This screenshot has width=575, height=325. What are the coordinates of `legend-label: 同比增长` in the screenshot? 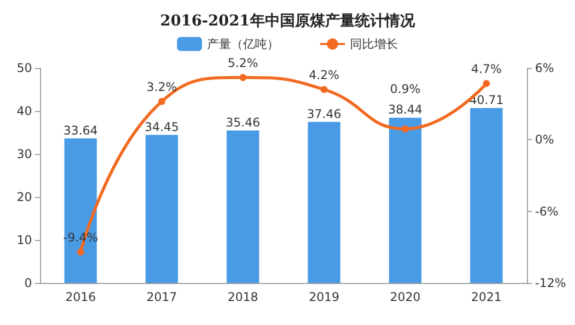 It's located at (374, 44).